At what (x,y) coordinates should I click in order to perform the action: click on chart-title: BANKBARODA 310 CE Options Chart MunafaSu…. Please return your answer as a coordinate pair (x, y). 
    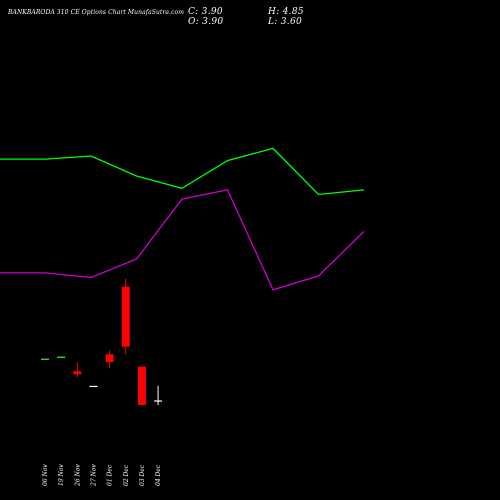
    Looking at the image, I should click on (96, 12).